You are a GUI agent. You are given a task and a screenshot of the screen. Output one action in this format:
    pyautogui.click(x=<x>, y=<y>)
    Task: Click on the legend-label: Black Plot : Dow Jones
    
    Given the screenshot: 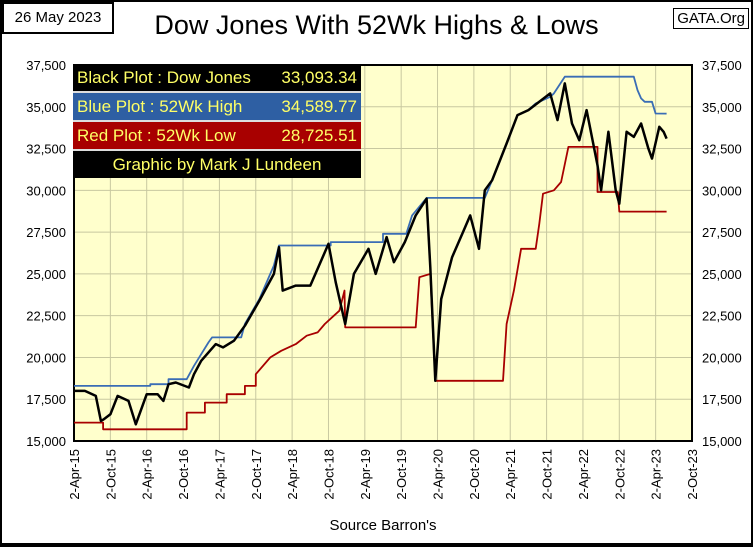 What is the action you would take?
    pyautogui.click(x=164, y=77)
    